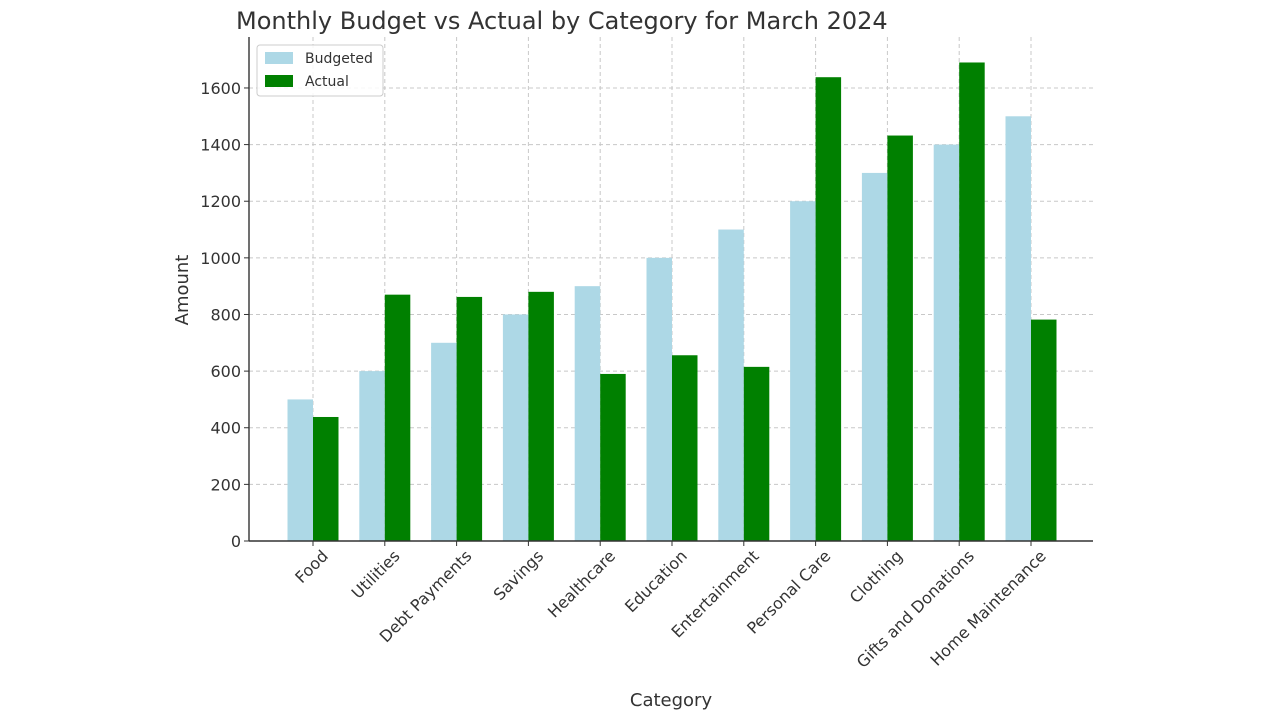  I want to click on legend: Budgeted Actual, so click(320, 70).